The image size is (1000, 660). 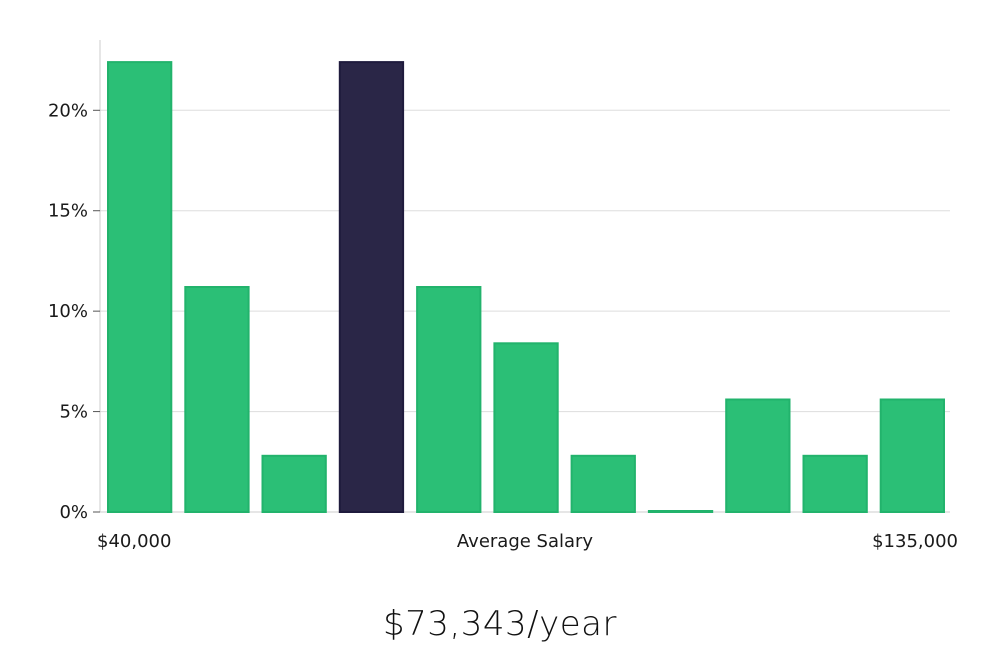 What do you see at coordinates (134, 541) in the screenshot?
I see `x-min-label: $40,000` at bounding box center [134, 541].